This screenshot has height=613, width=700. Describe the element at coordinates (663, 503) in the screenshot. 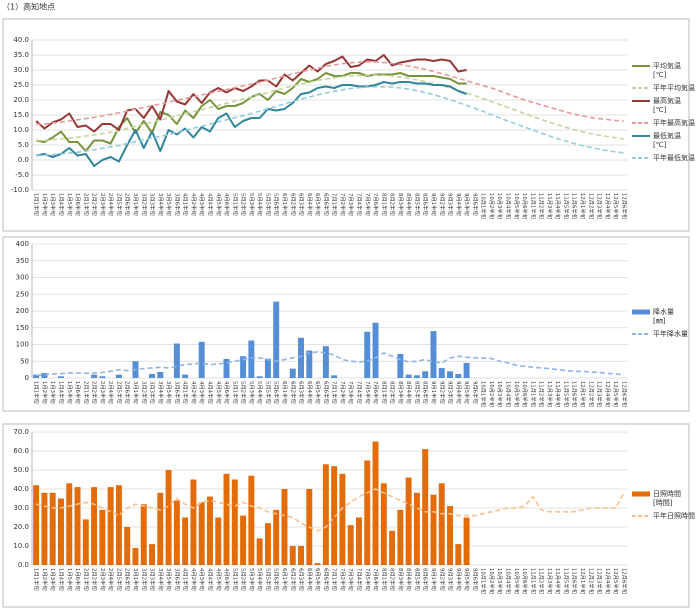

I see `legend-unit: [時間]` at that location.